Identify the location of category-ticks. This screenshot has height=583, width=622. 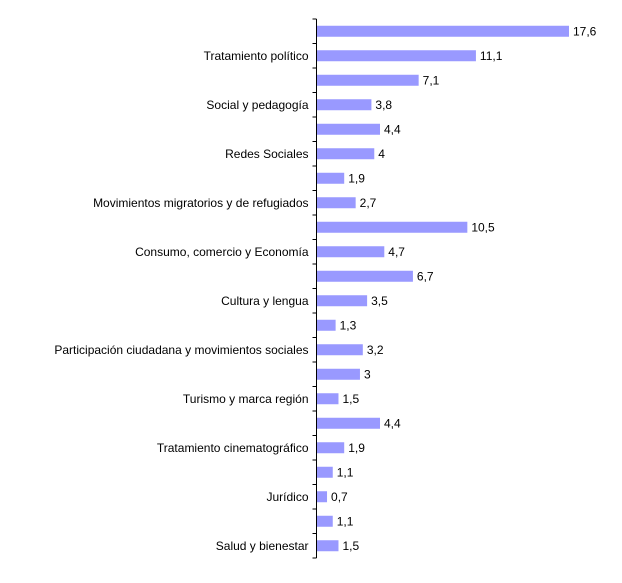
(314, 288).